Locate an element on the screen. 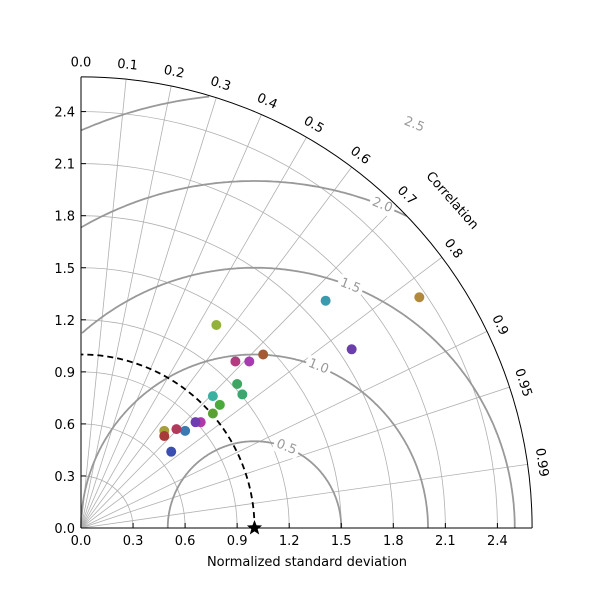 Image resolution: width=600 pixels, height=600 pixels. rmsd-label: 1.5 is located at coordinates (350, 286).